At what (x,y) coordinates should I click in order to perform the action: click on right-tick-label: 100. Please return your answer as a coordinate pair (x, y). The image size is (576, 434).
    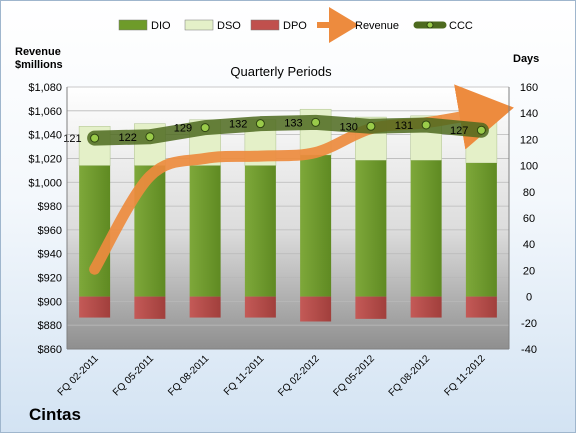
    Looking at the image, I should click on (529, 167).